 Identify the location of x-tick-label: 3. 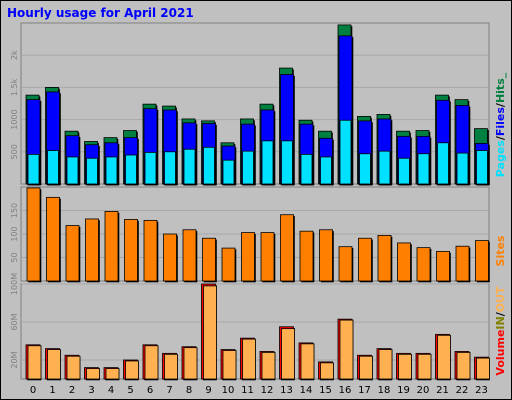
(91, 390).